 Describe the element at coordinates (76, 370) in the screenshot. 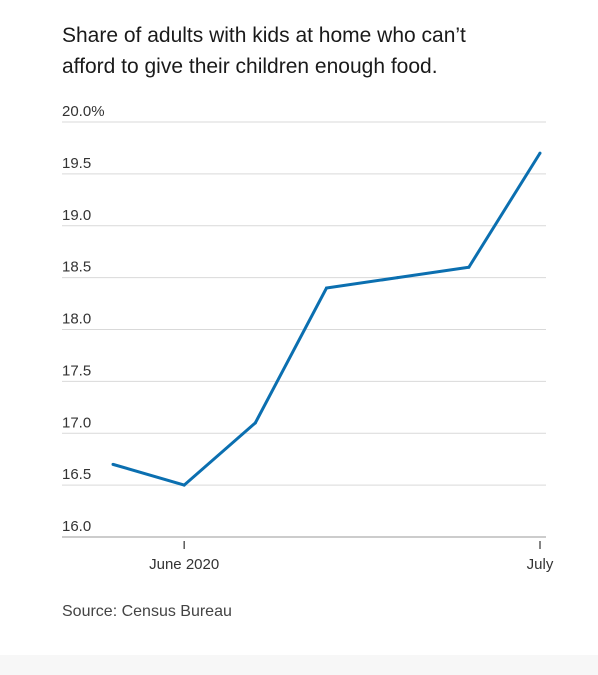

I see `y-tick-label: 17.5` at that location.